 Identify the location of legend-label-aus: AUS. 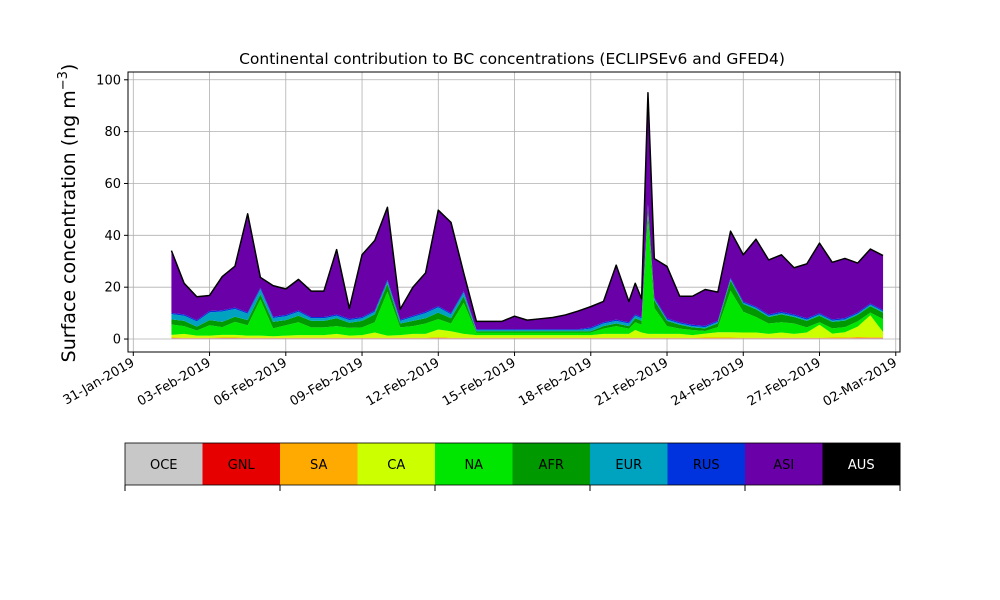
(861, 465).